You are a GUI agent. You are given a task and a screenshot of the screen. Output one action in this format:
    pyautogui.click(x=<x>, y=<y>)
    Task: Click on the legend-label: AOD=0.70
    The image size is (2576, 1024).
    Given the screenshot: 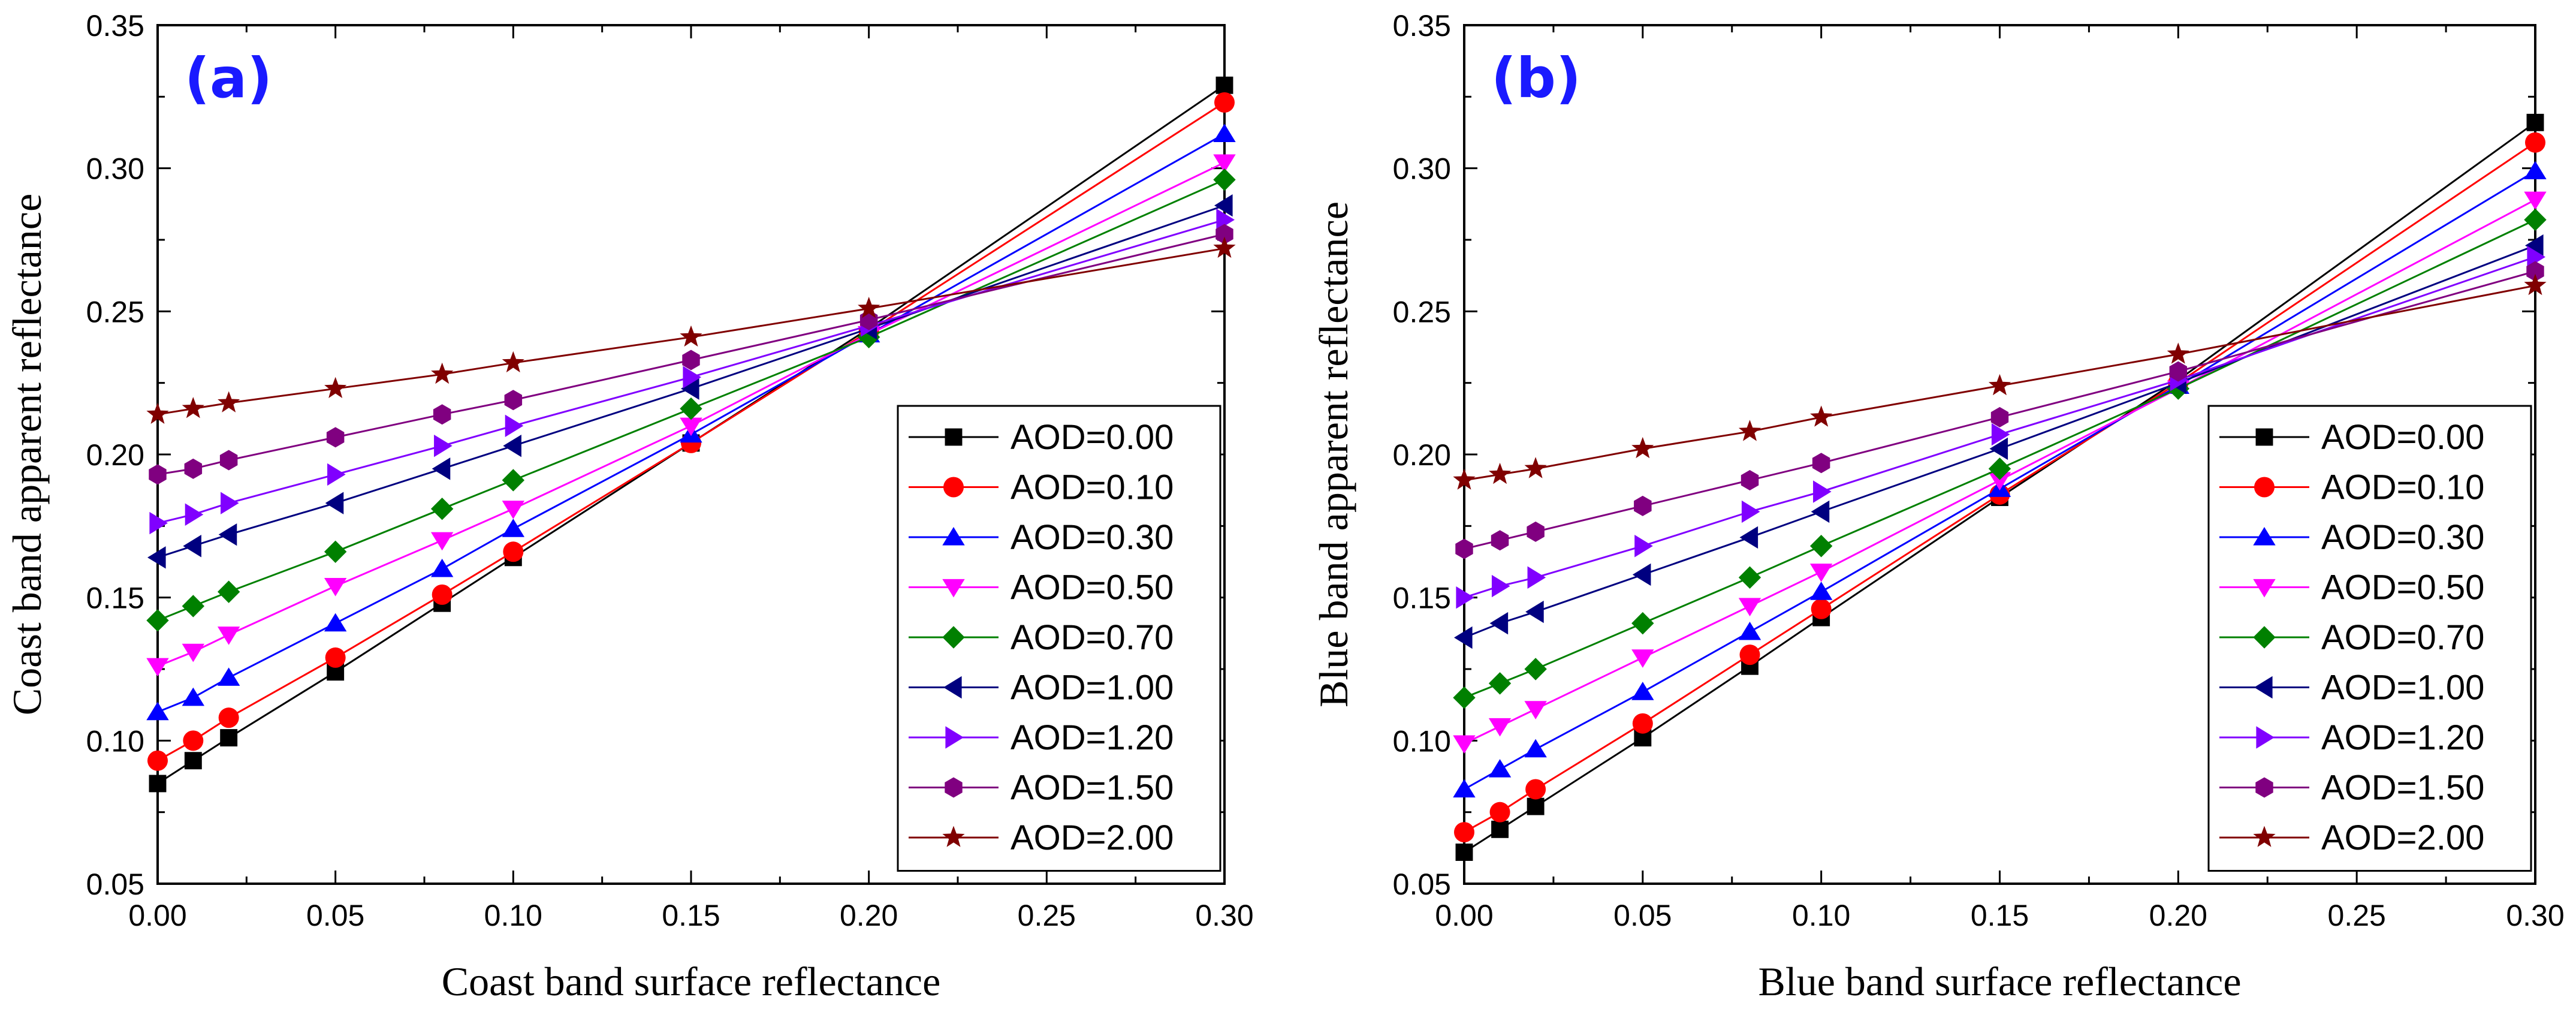 What is the action you would take?
    pyautogui.click(x=1092, y=637)
    